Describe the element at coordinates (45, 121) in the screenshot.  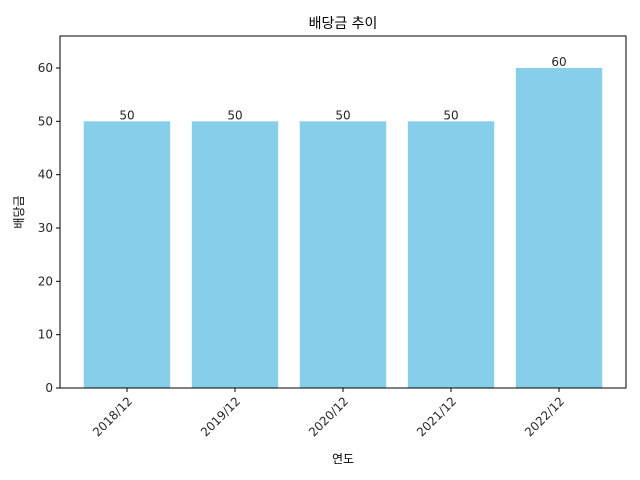
I see `y-tick-label: 50` at that location.